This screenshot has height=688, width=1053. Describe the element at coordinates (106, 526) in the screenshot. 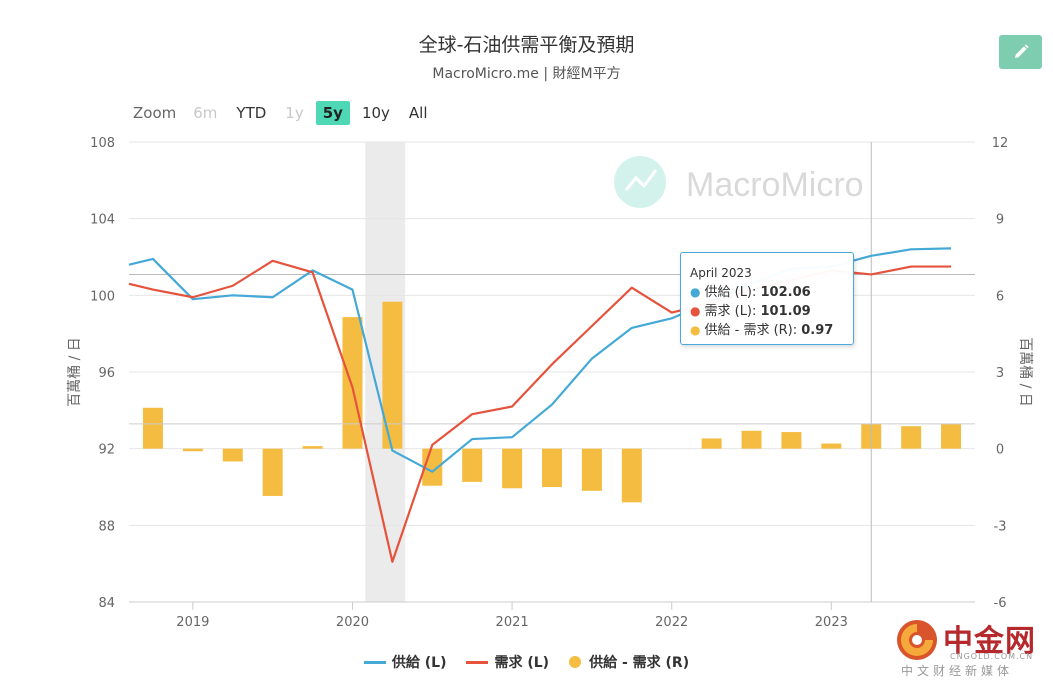

I see `left-tick-label: 88` at that location.